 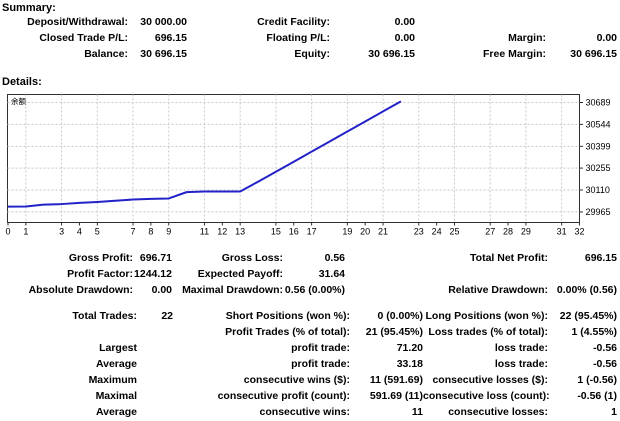 What do you see at coordinates (77, 22) in the screenshot?
I see `stat-label: Deposit/Withdrawal:` at bounding box center [77, 22].